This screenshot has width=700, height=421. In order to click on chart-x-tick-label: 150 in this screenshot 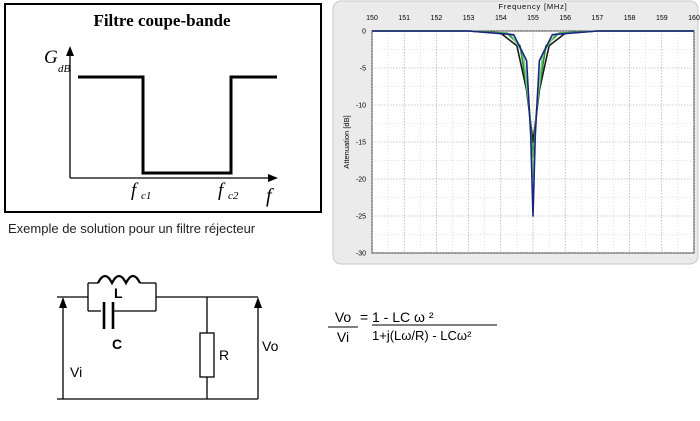, I will do `click(372, 18)`.